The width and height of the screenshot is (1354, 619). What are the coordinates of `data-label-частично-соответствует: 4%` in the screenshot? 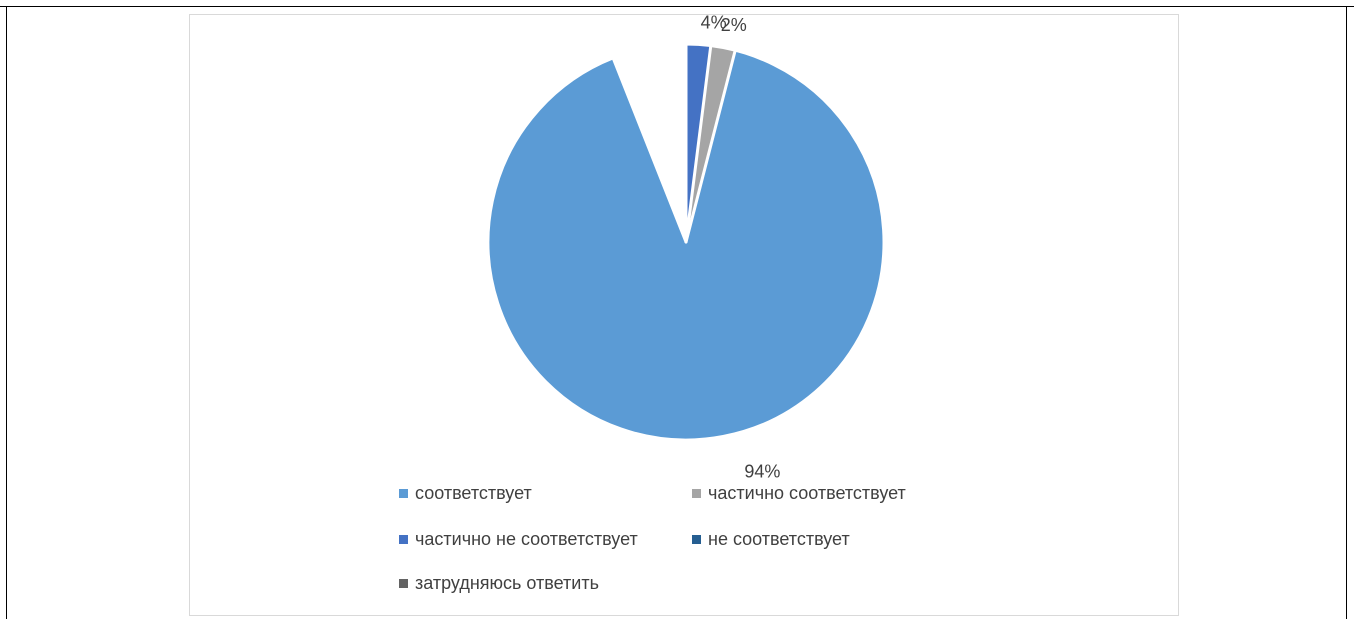 It's located at (714, 23).